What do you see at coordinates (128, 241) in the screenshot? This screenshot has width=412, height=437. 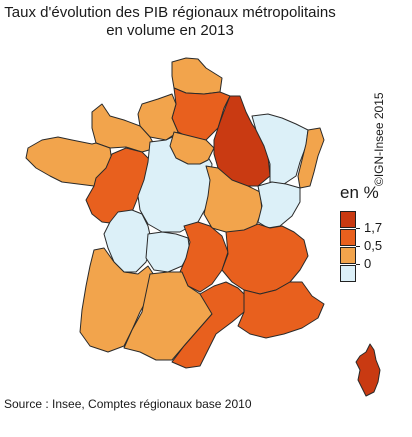 I see `region-poitou-charentes` at bounding box center [128, 241].